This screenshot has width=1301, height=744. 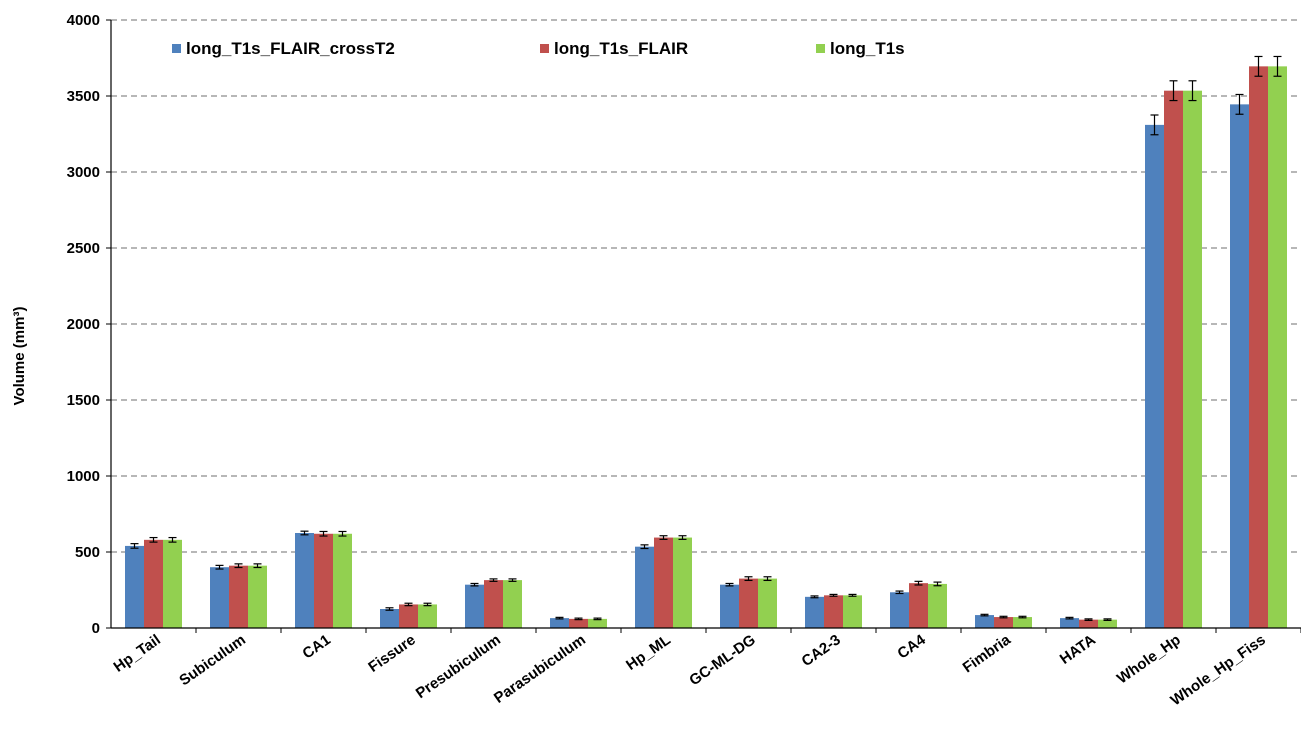 I want to click on x-tick-label: HATA, so click(x=1078, y=649).